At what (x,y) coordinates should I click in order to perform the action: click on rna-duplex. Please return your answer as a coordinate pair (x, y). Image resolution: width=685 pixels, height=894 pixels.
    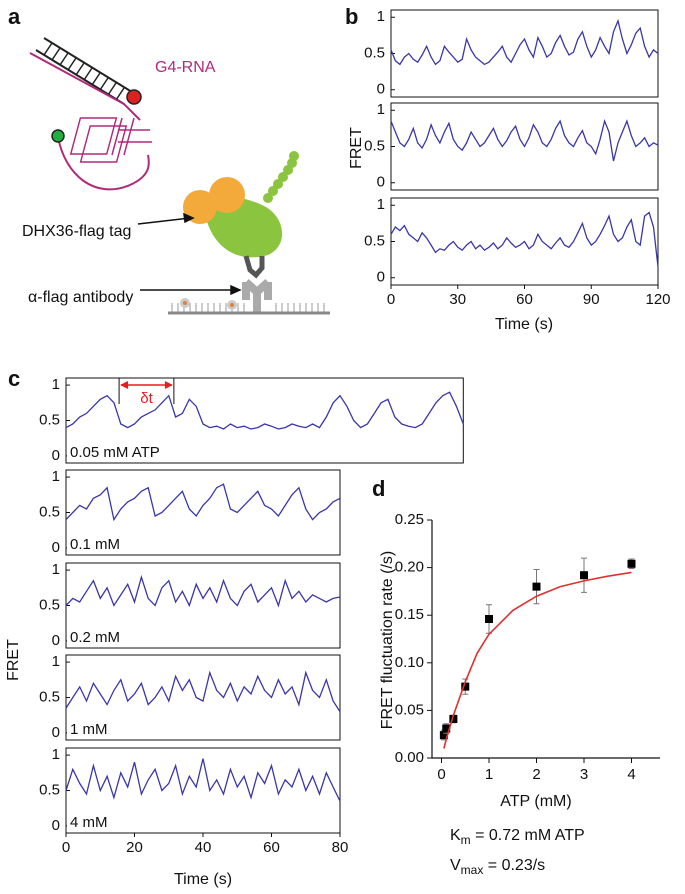
    Looking at the image, I should click on (84, 71).